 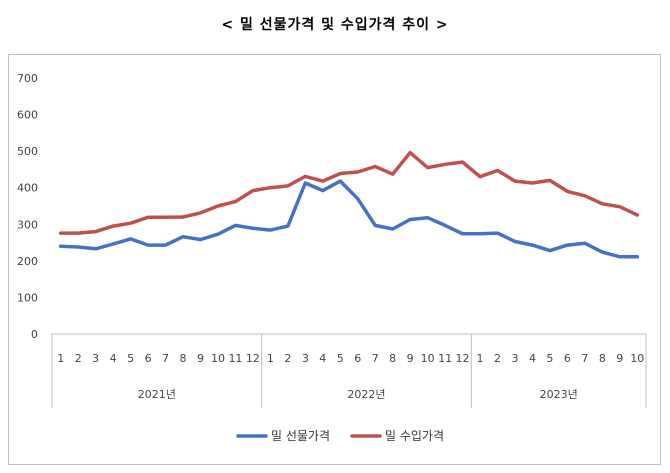 What do you see at coordinates (300, 436) in the screenshot?
I see `legend-futures-label: 밀 선물가격` at bounding box center [300, 436].